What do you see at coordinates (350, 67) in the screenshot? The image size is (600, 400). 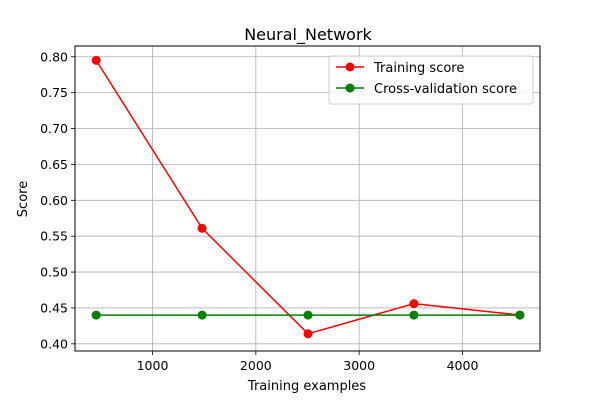 I see `legend-marker-training` at bounding box center [350, 67].